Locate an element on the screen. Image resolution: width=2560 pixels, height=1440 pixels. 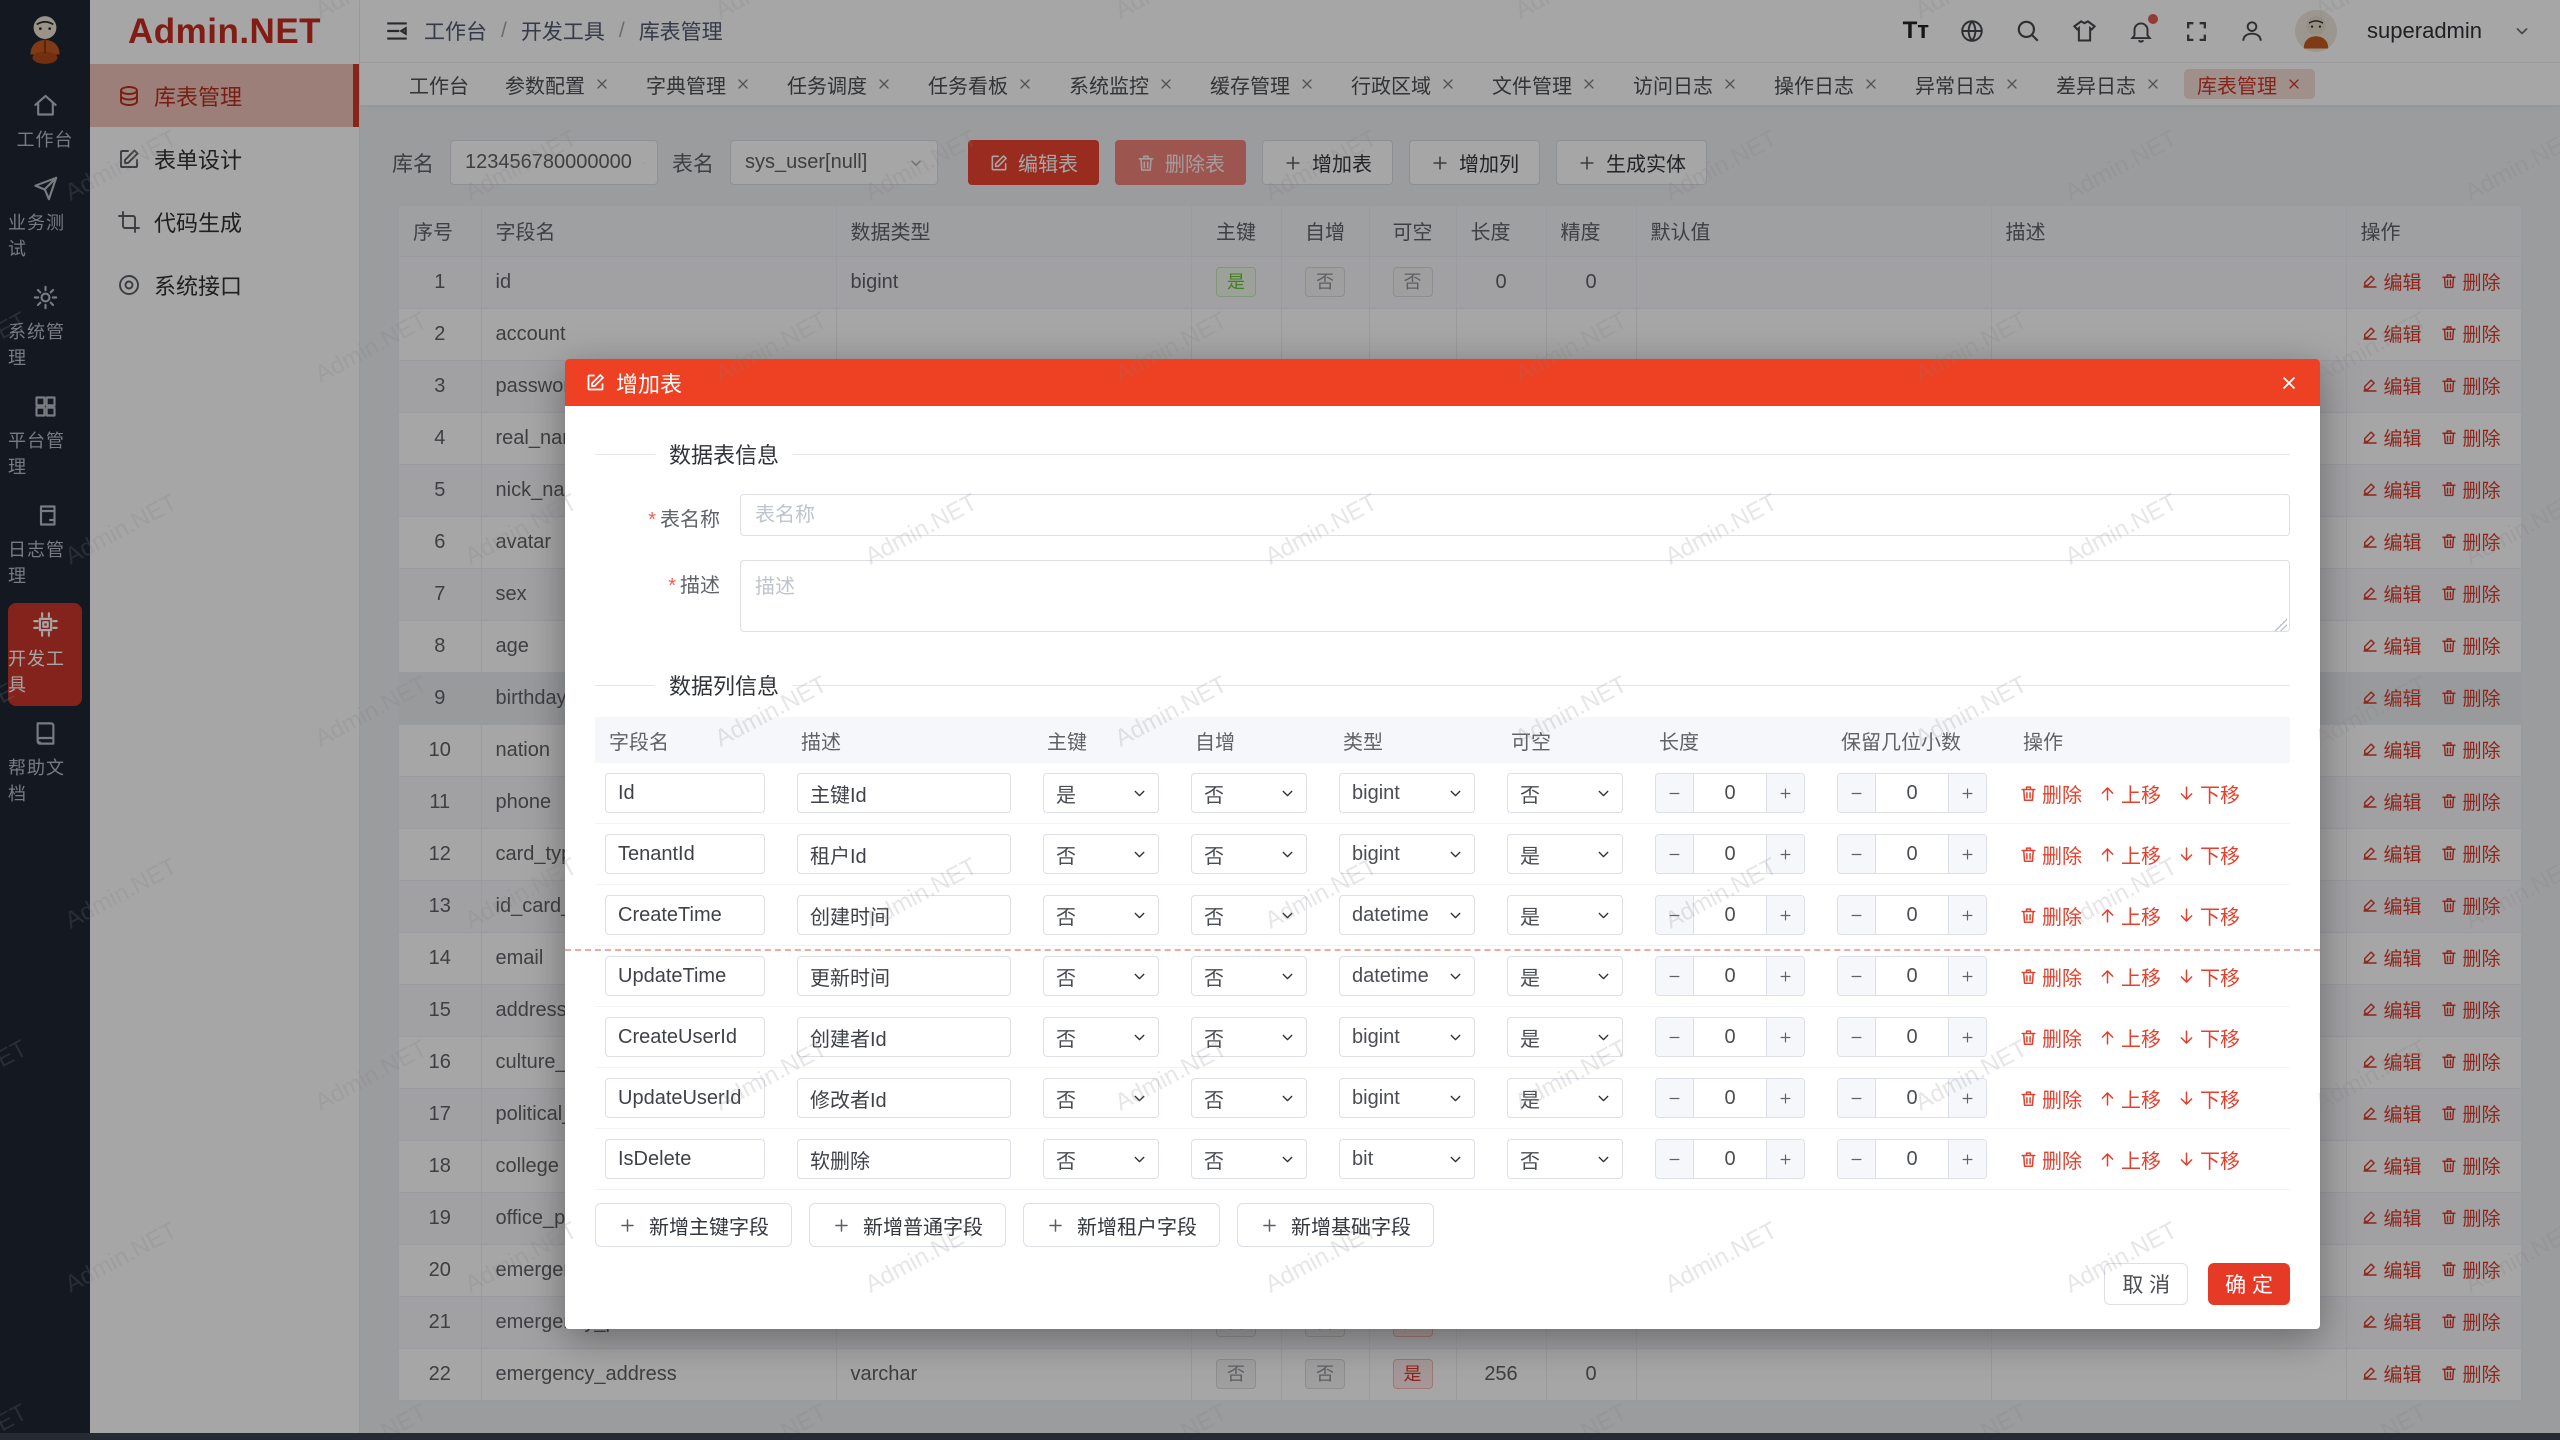
tab-12: 差异日志 is located at coordinates (2108, 84).